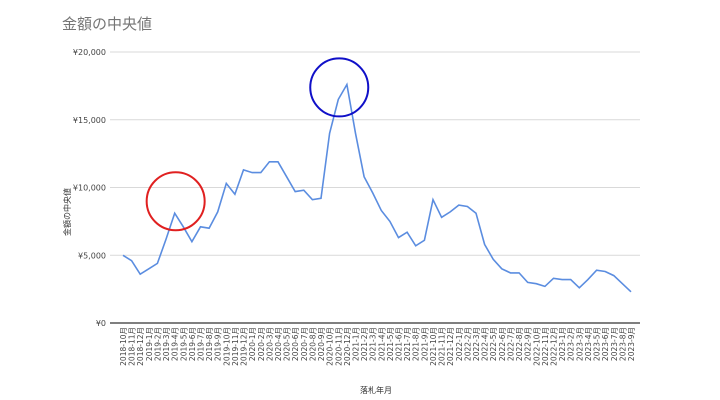  What do you see at coordinates (192, 344) in the screenshot?
I see `x-tick-label: 2019-6月` at bounding box center [192, 344].